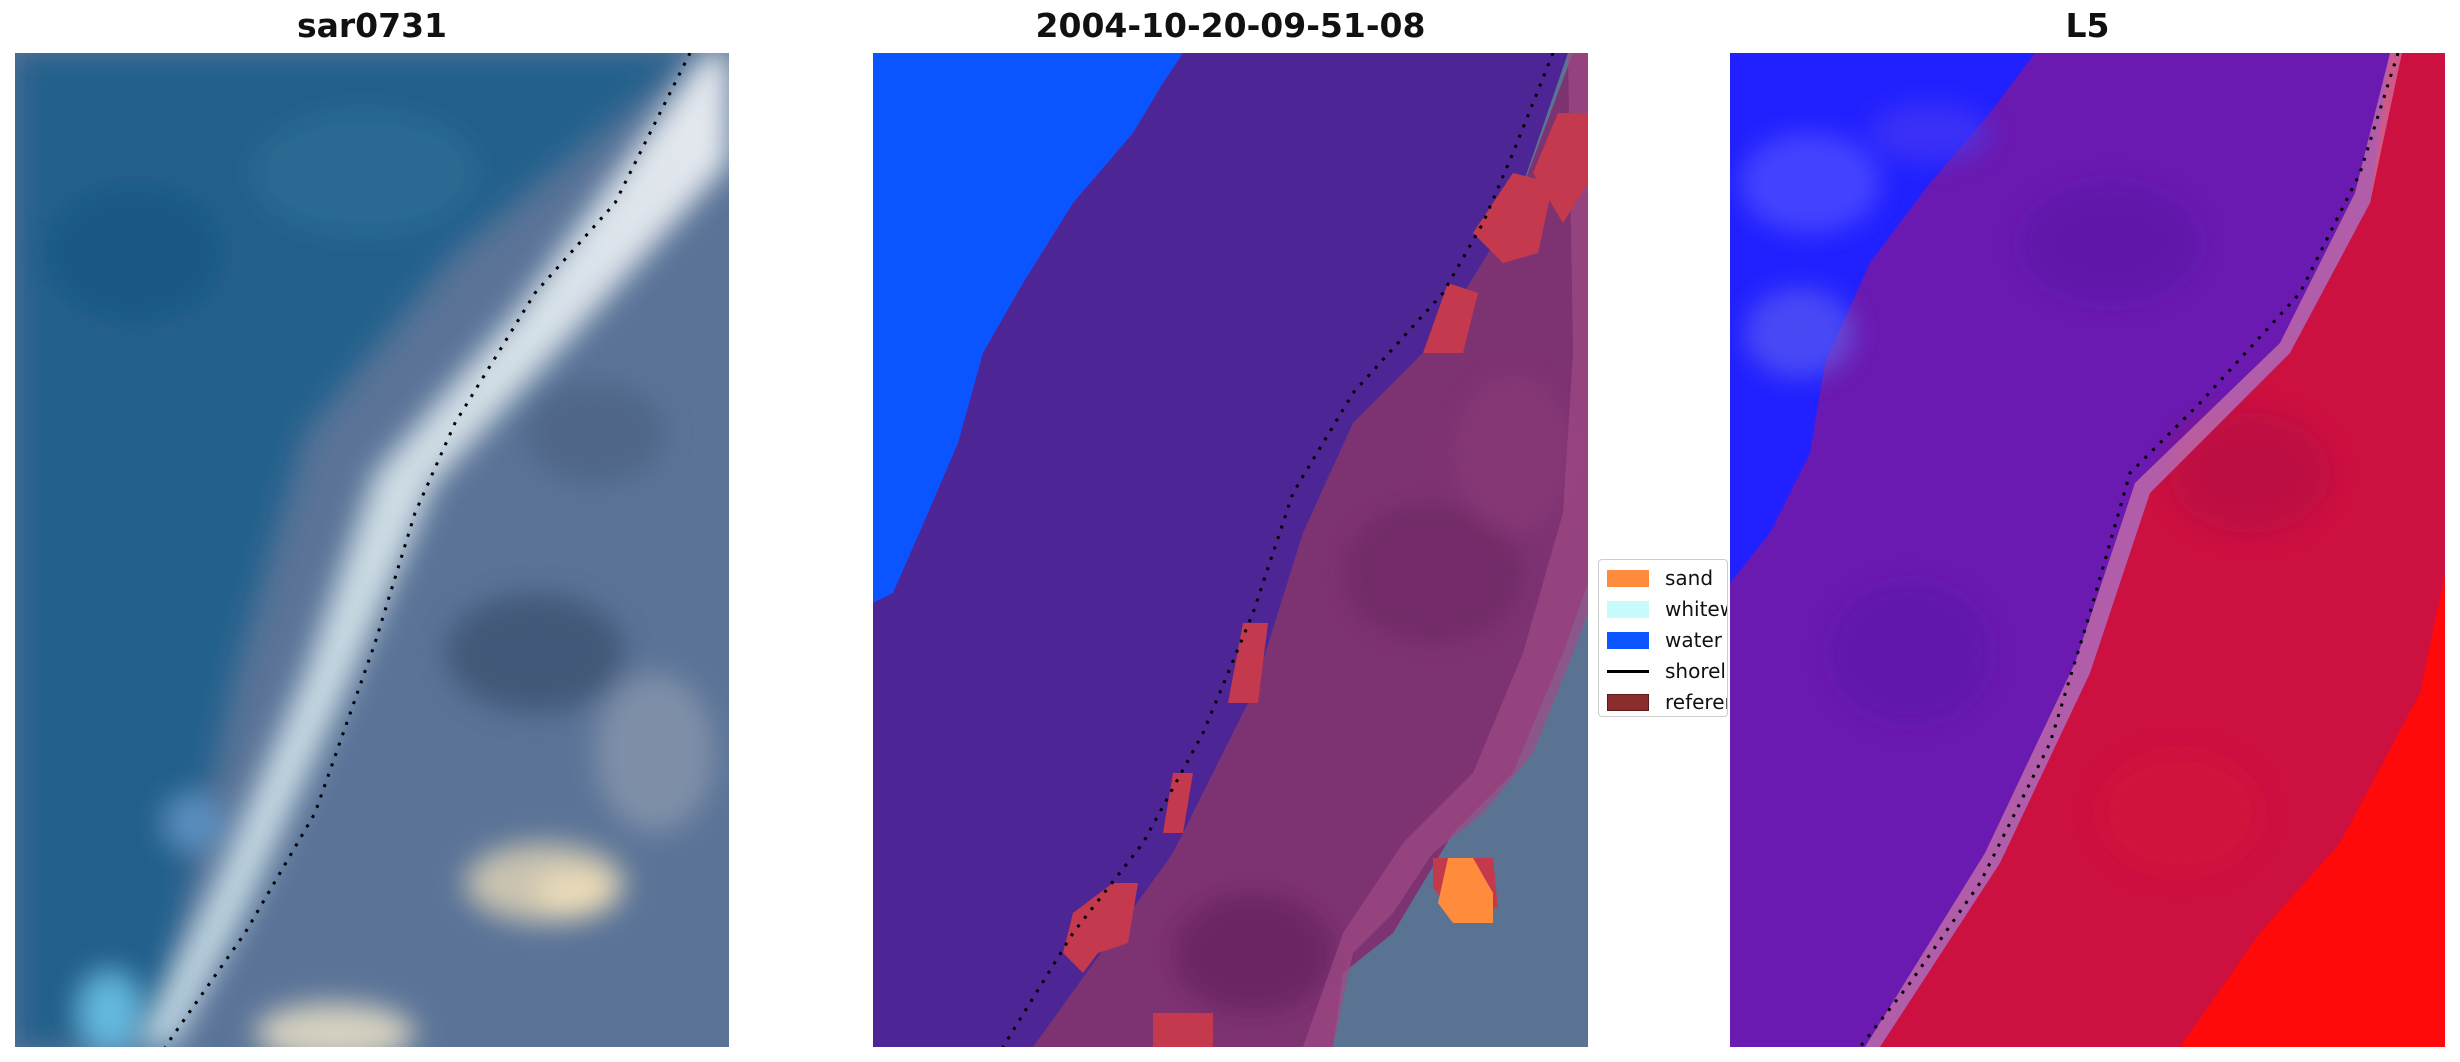 The width and height of the screenshot is (2460, 1062). What do you see at coordinates (1628, 671) in the screenshot?
I see `legend-swatch-shoreline` at bounding box center [1628, 671].